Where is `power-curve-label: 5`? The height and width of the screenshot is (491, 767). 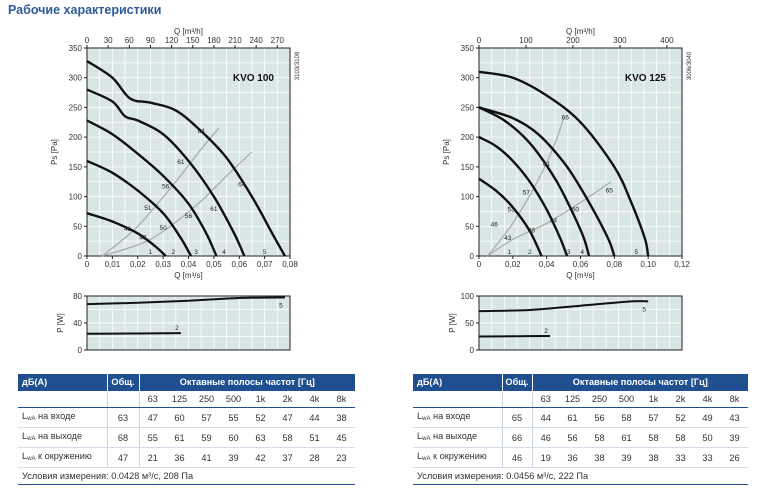
power-curve-label: 5 is located at coordinates (644, 309).